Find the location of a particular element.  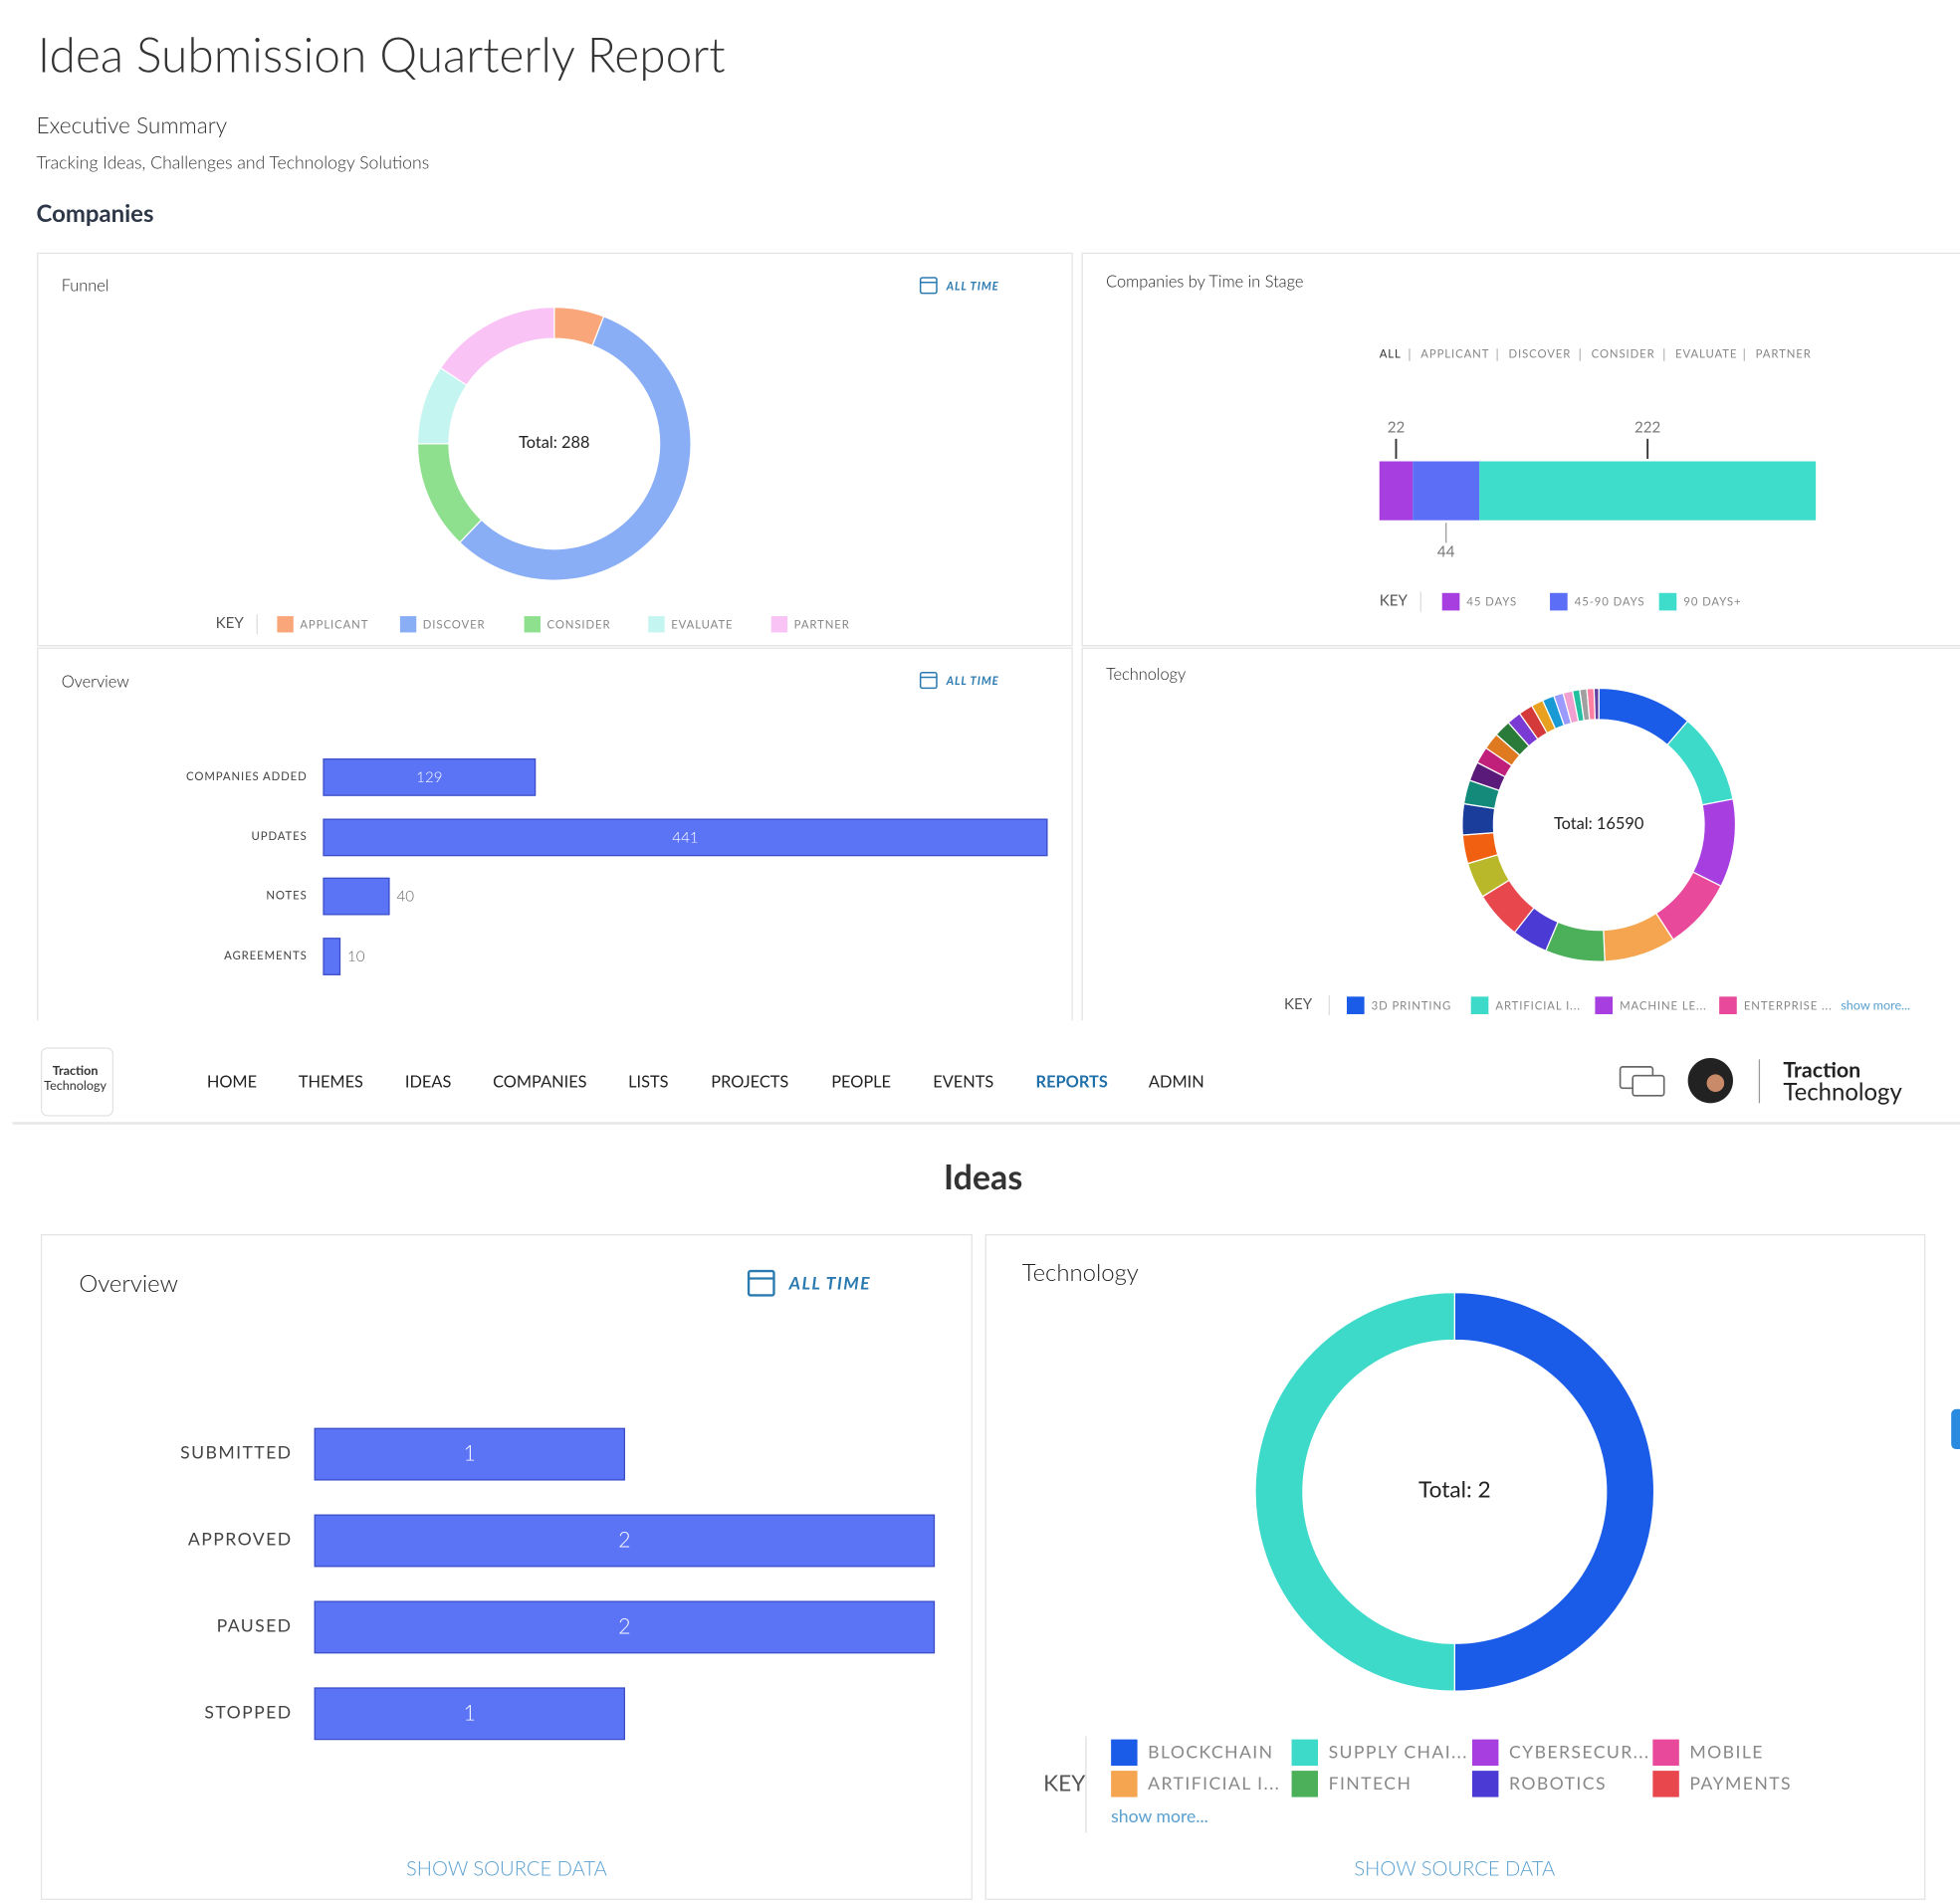

category-label: NOTES is located at coordinates (287, 896).